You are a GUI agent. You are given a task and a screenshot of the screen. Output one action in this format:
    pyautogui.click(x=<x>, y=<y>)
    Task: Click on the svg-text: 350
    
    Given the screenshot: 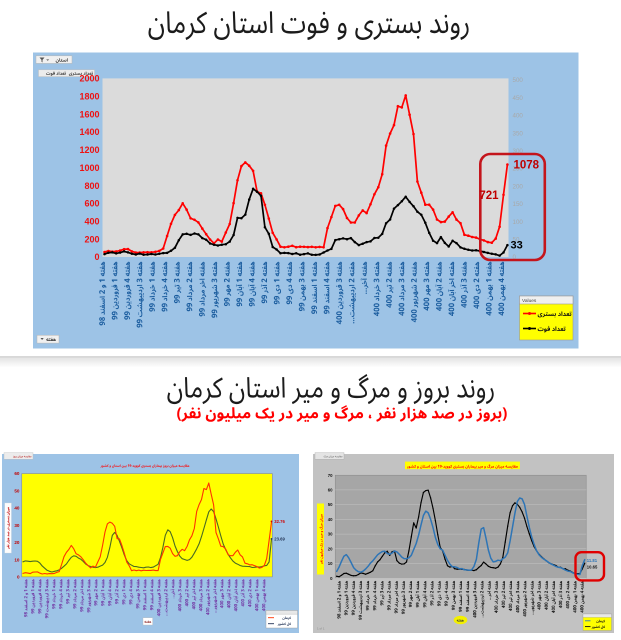 What is the action you would take?
    pyautogui.click(x=518, y=133)
    